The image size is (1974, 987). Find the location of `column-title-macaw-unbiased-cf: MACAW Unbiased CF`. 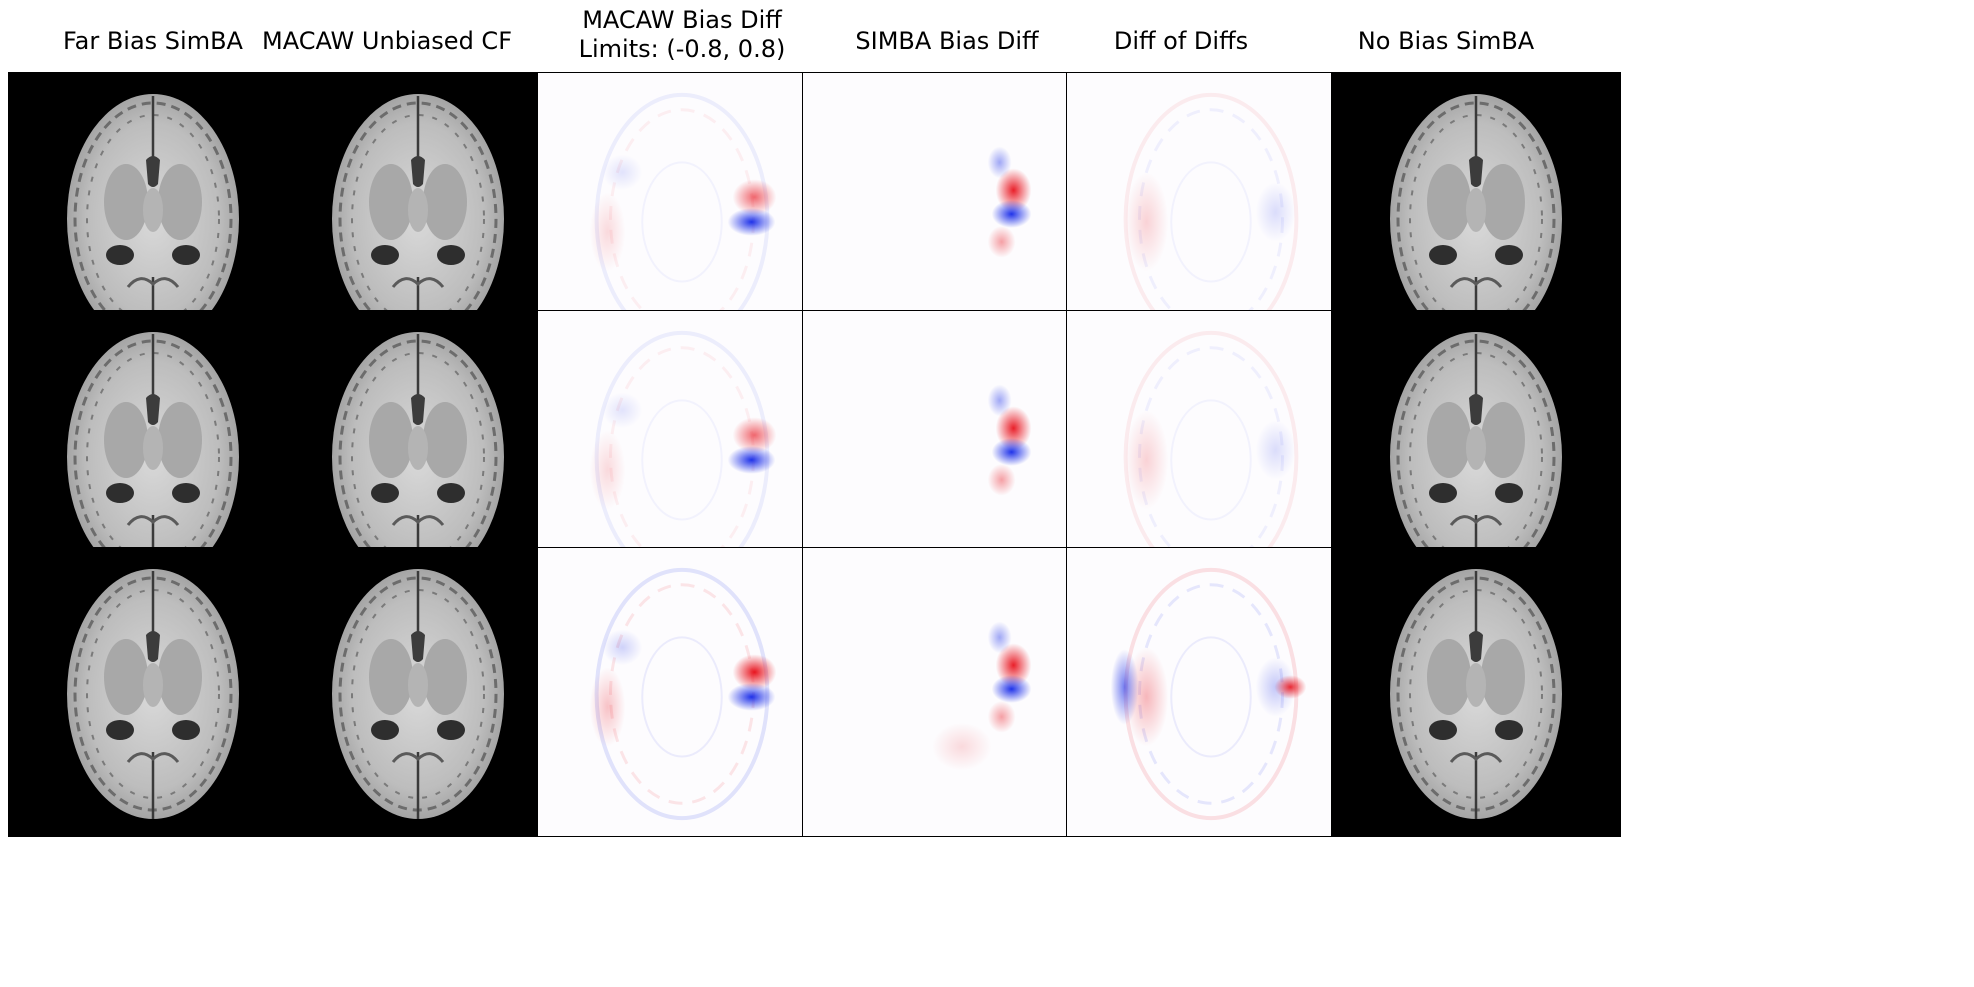

column-title-macaw-unbiased-cf: MACAW Unbiased CF is located at coordinates (386, 41).